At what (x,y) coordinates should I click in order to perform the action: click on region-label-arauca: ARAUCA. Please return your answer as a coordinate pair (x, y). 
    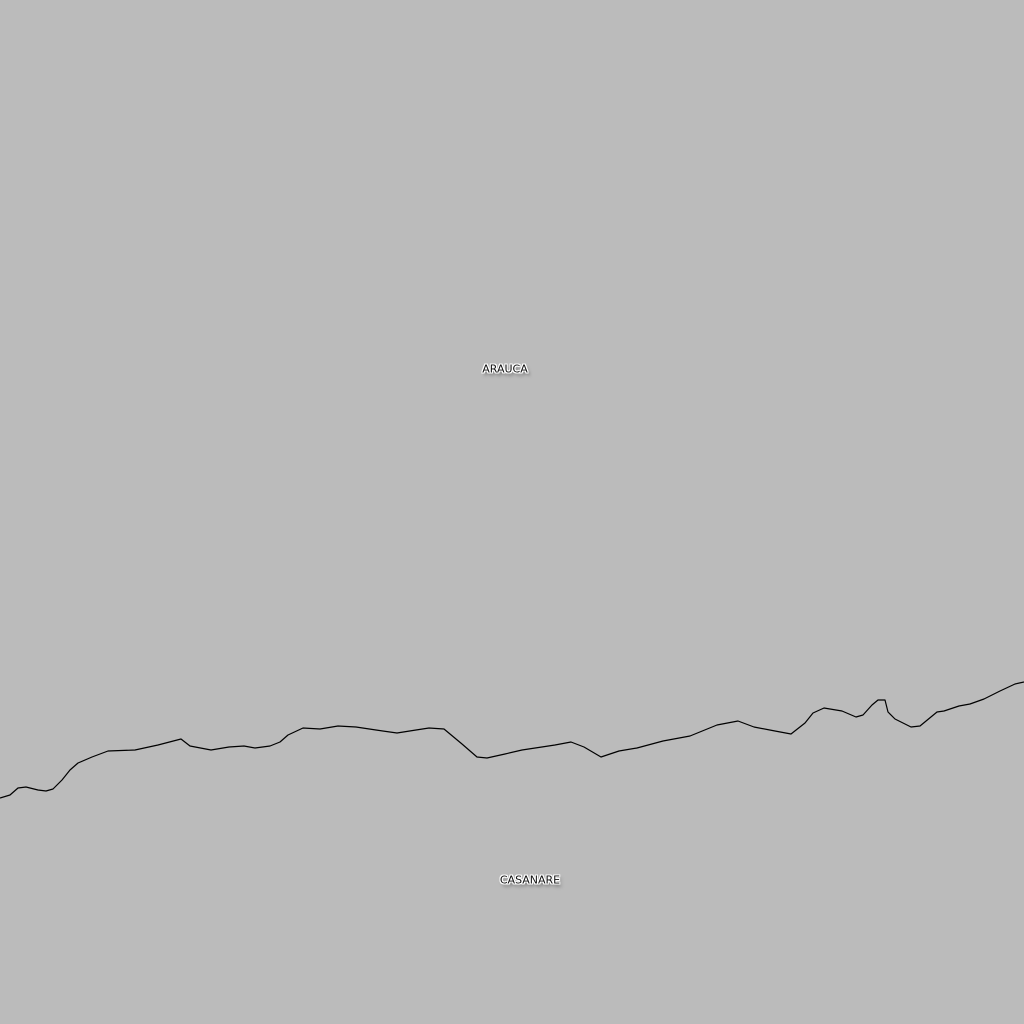
    Looking at the image, I should click on (505, 369).